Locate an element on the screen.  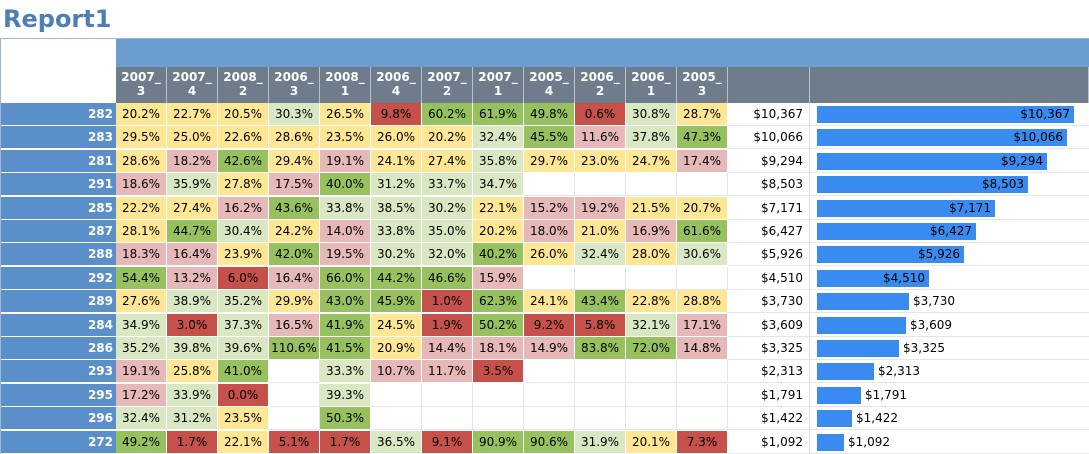
row-header: 289 is located at coordinates (58, 302).